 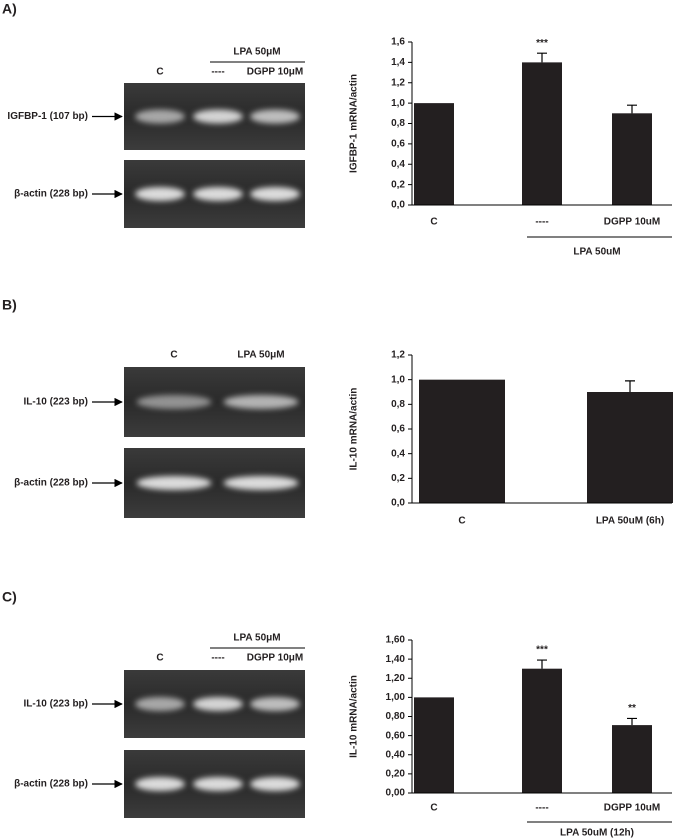 What do you see at coordinates (596, 252) in the screenshot?
I see `group-label: LPA 50uM` at bounding box center [596, 252].